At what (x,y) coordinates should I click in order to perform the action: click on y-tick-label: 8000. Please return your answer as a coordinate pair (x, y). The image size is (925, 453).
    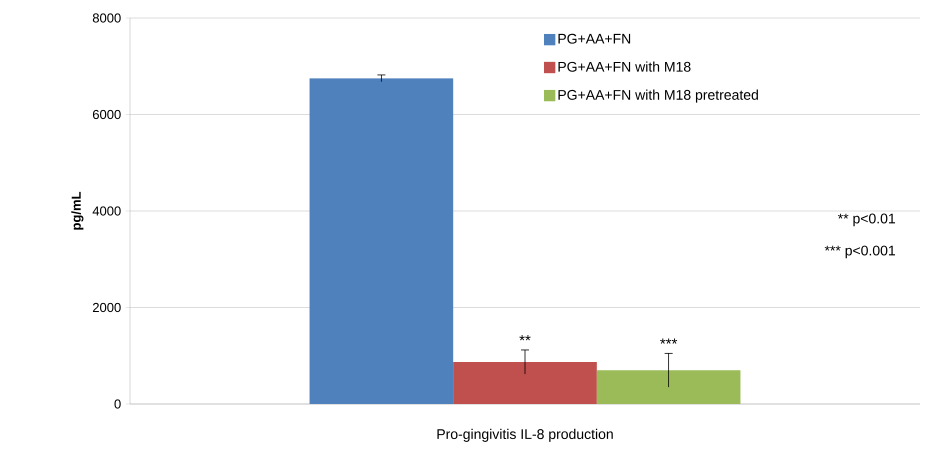
    Looking at the image, I should click on (106, 18).